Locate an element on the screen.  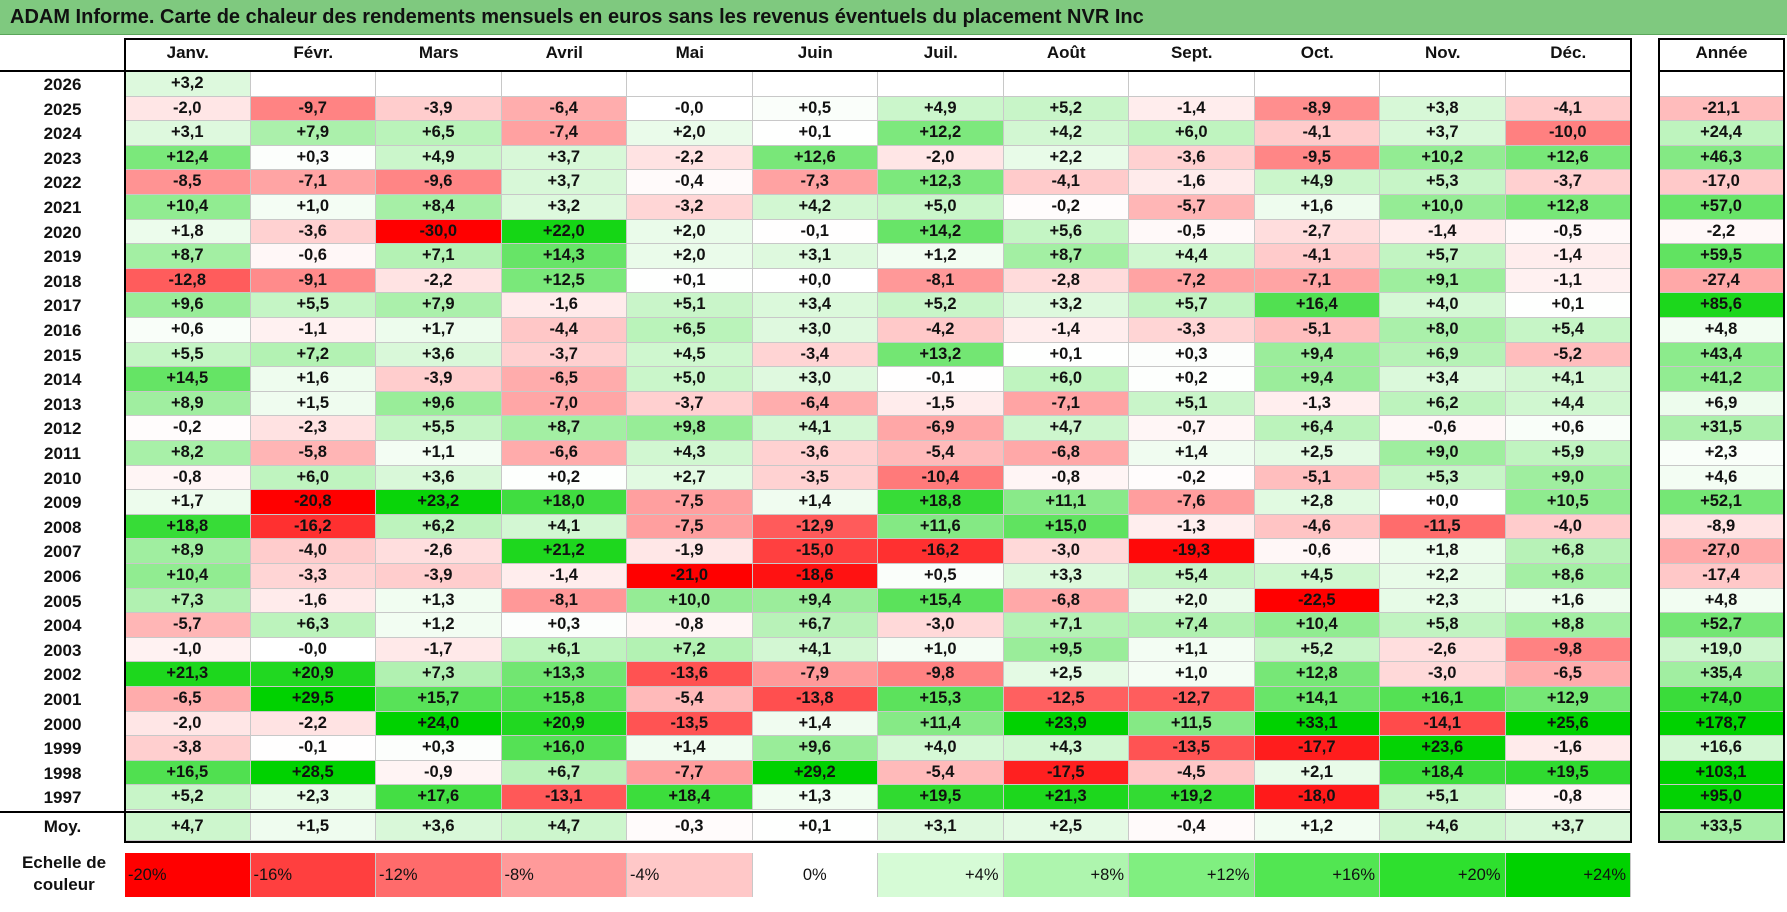
heatmap-cell: -3,6 is located at coordinates (313, 232).